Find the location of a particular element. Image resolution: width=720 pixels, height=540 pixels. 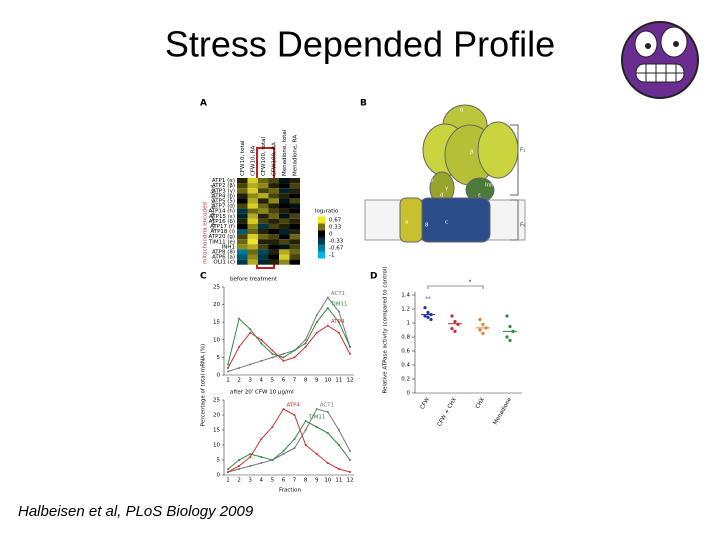

row-label: ATP7 (d) is located at coordinates (223, 207).